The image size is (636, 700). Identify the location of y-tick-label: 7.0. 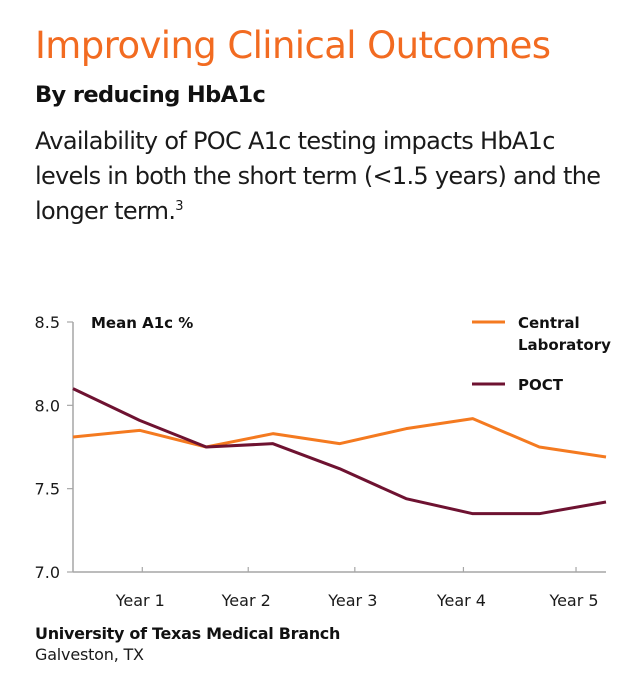
(47, 572).